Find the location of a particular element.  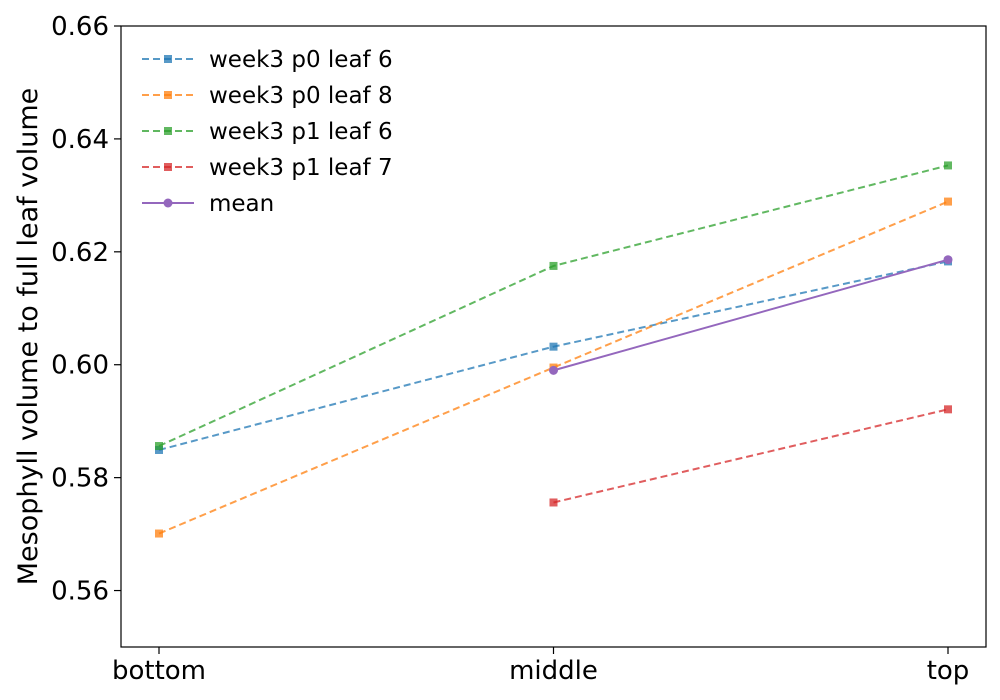

legend-entry: week3 p1 leaf 7 is located at coordinates (267, 168).